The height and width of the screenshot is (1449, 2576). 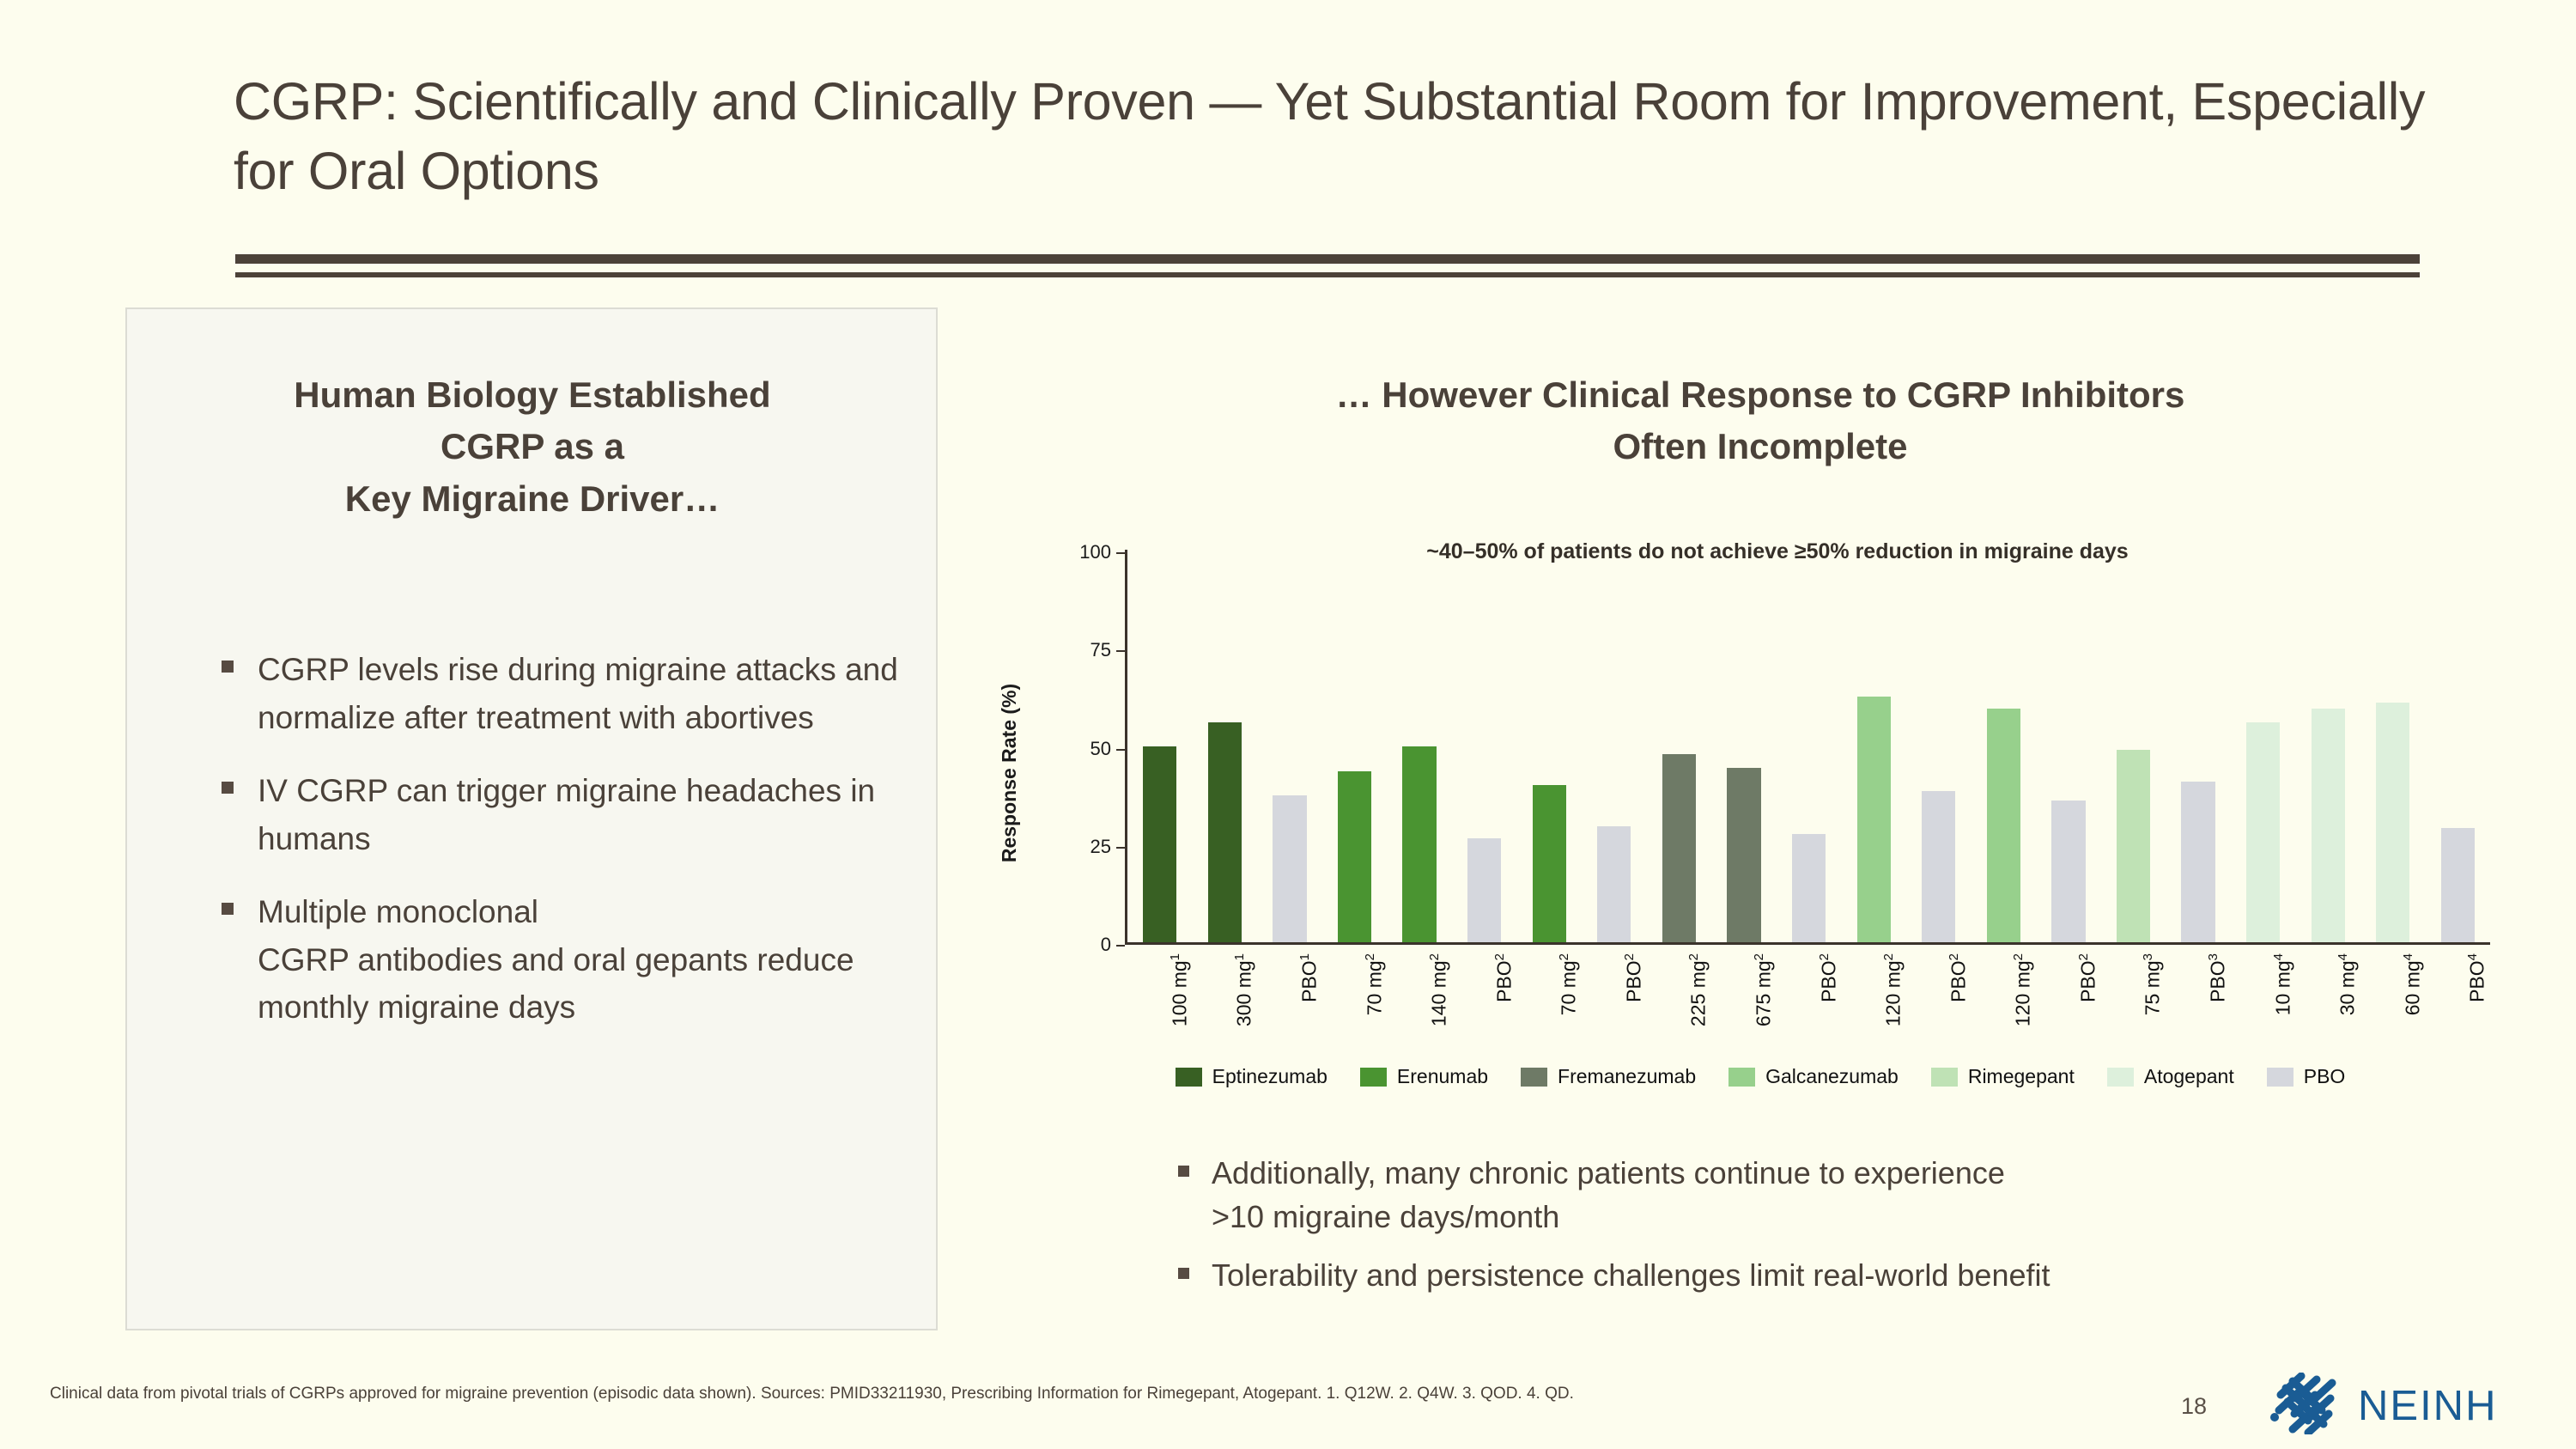 What do you see at coordinates (2021, 1076) in the screenshot?
I see `legend-label: Rimegepant` at bounding box center [2021, 1076].